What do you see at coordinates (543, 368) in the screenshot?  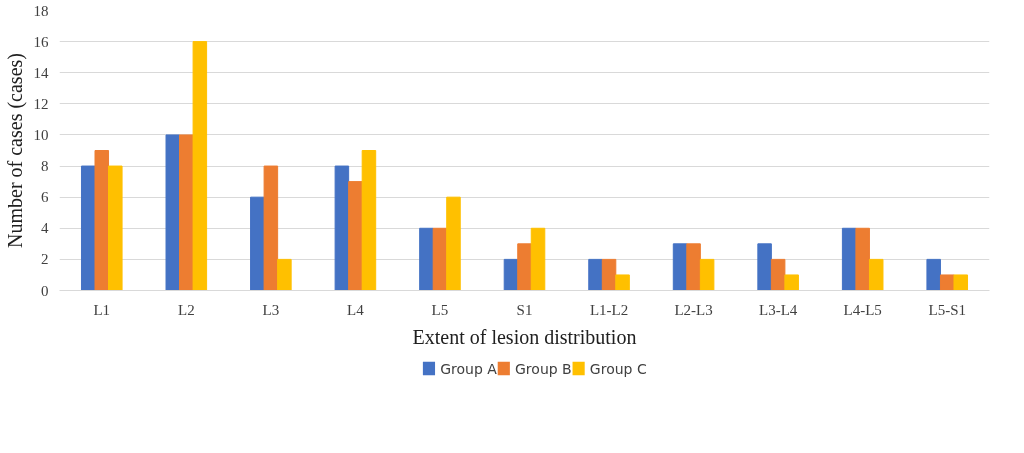 I see `legend-label: Group B` at bounding box center [543, 368].